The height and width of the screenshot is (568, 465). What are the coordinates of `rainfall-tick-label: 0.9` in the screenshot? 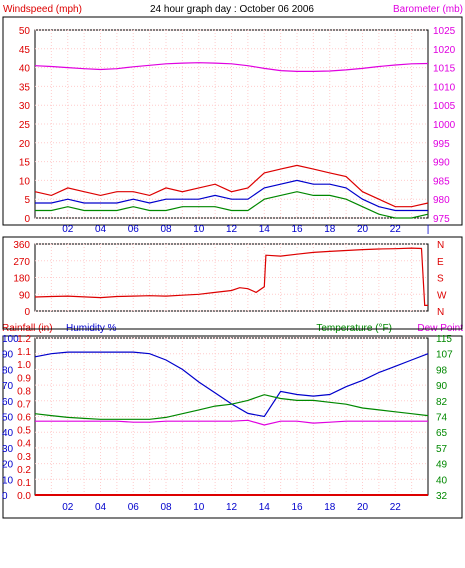 It's located at (24, 378).